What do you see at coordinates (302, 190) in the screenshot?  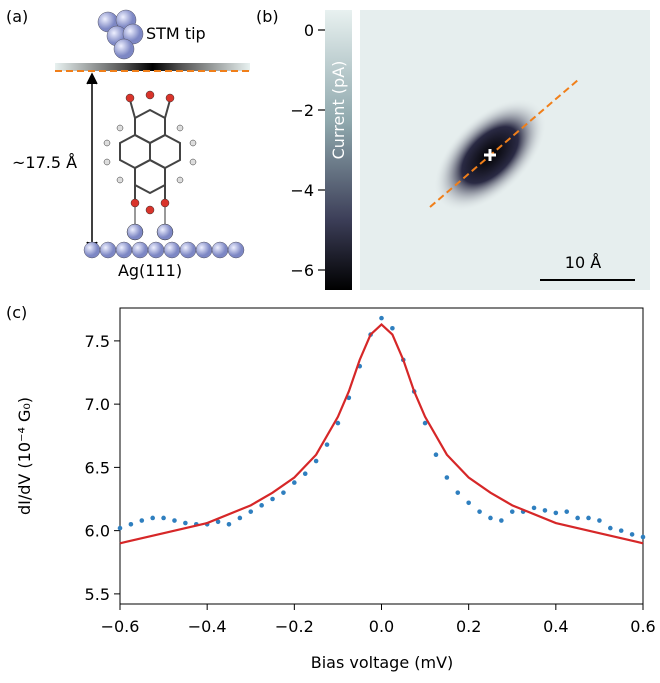 I see `colorbar-tick-label: −4` at bounding box center [302, 190].